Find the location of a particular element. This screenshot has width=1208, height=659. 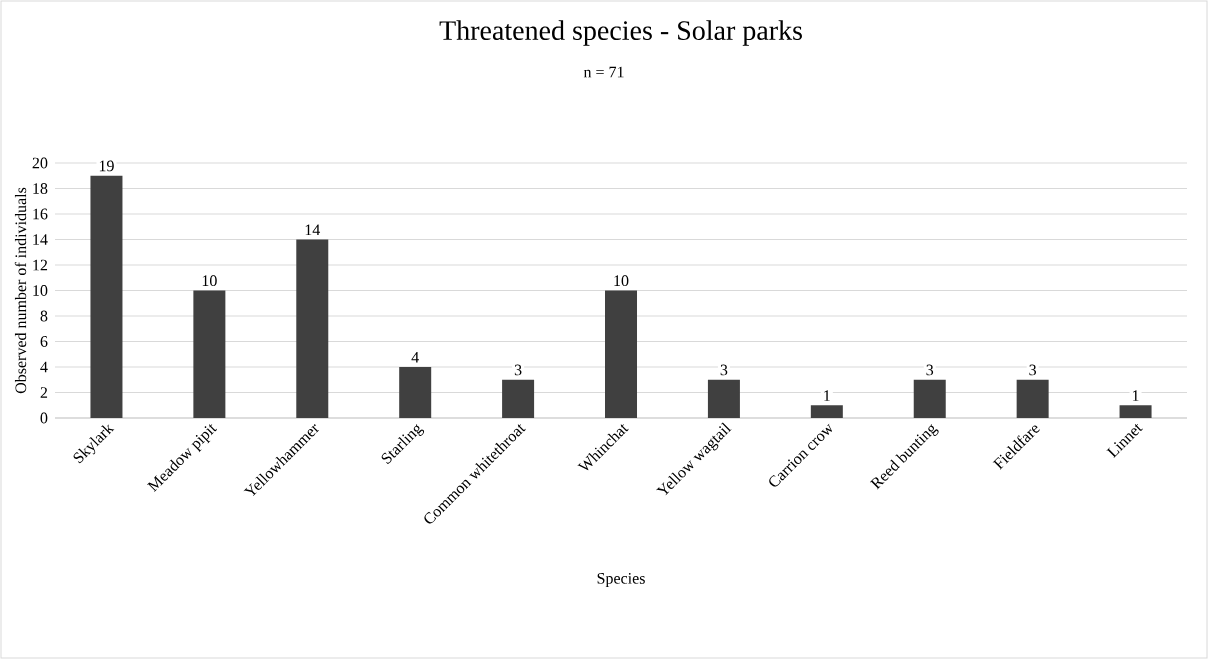

y-tick-label: 18 is located at coordinates (40, 188).